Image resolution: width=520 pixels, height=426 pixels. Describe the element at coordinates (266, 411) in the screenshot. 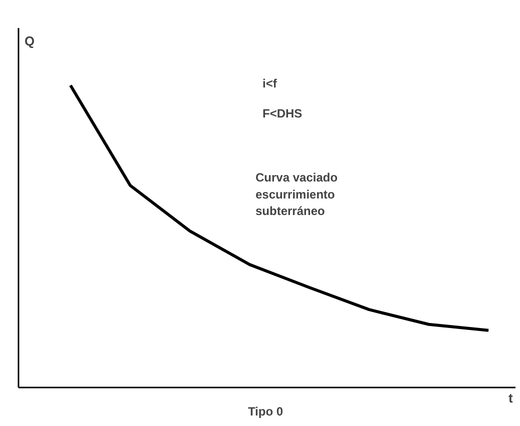

I see `text: Tipo 0` at that location.